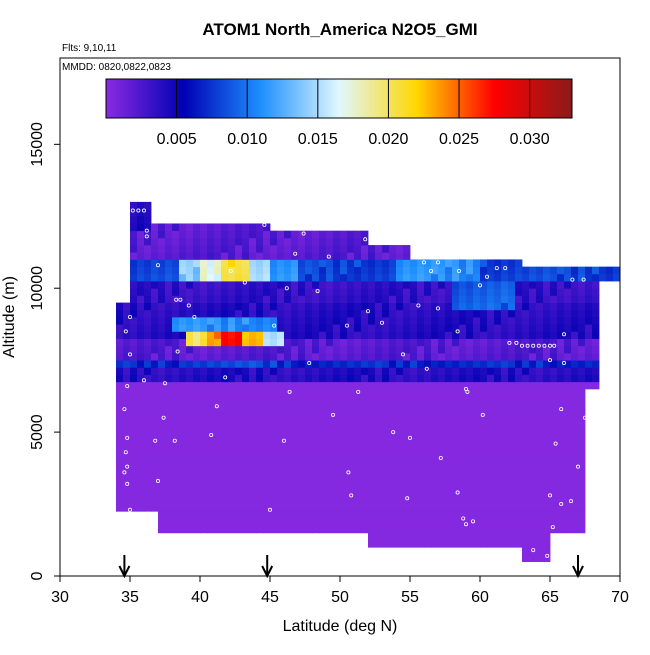  What do you see at coordinates (340, 597) in the screenshot?
I see `x-tick-label: 50` at bounding box center [340, 597].